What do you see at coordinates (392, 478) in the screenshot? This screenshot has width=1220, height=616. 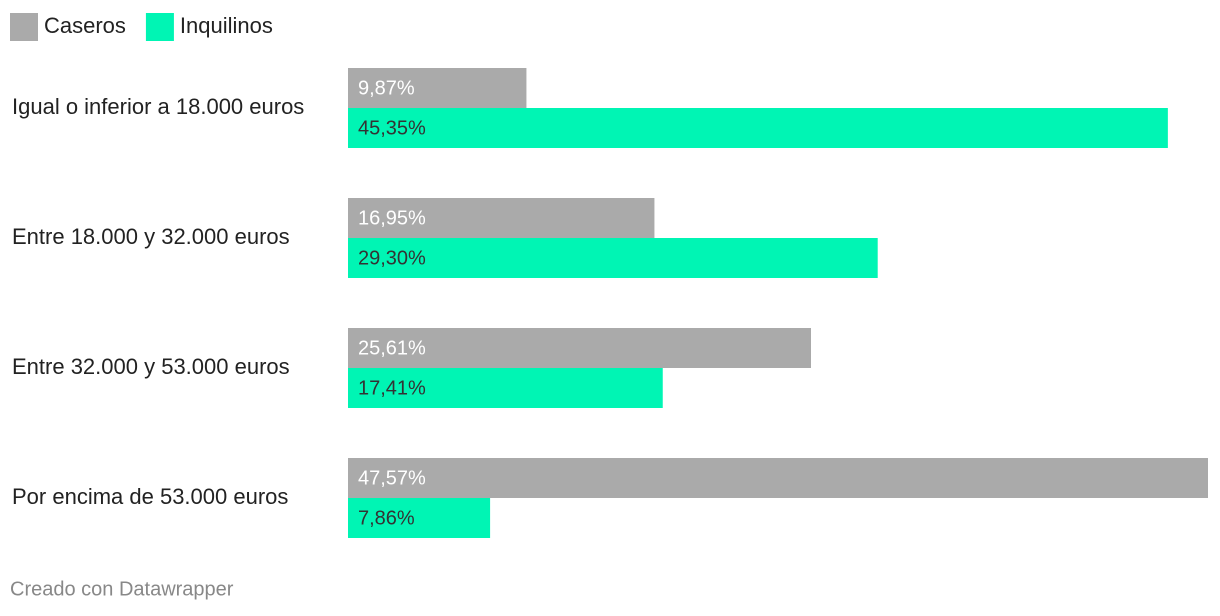 I see `value-label: 47,57%` at bounding box center [392, 478].